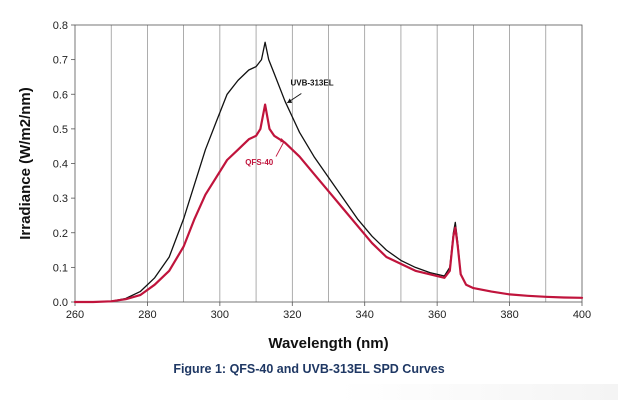 This screenshot has height=400, width=618. What do you see at coordinates (60, 26) in the screenshot?
I see `y-tick-label: 0.8` at bounding box center [60, 26].